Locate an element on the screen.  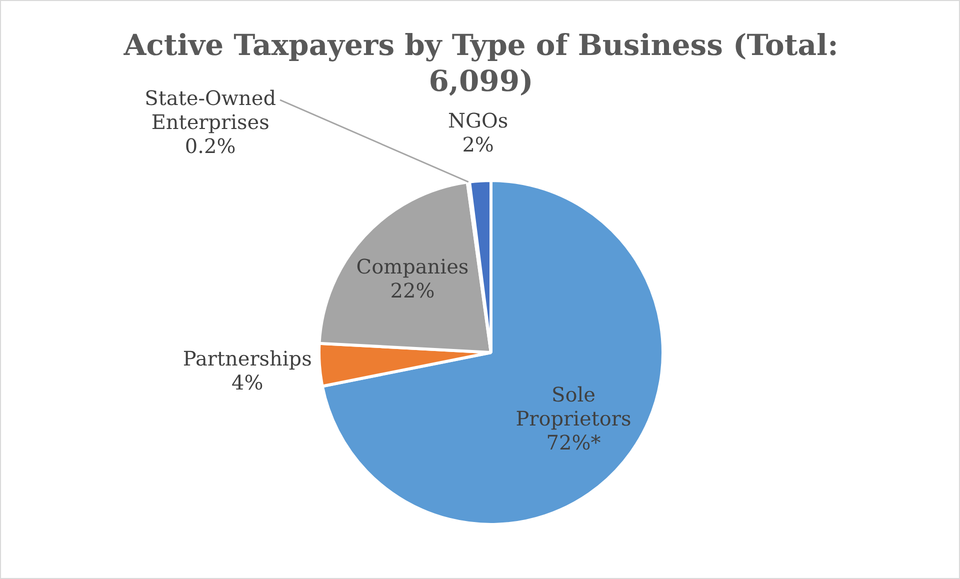
slice-label: Sole Proprietors is located at coordinates (574, 406).